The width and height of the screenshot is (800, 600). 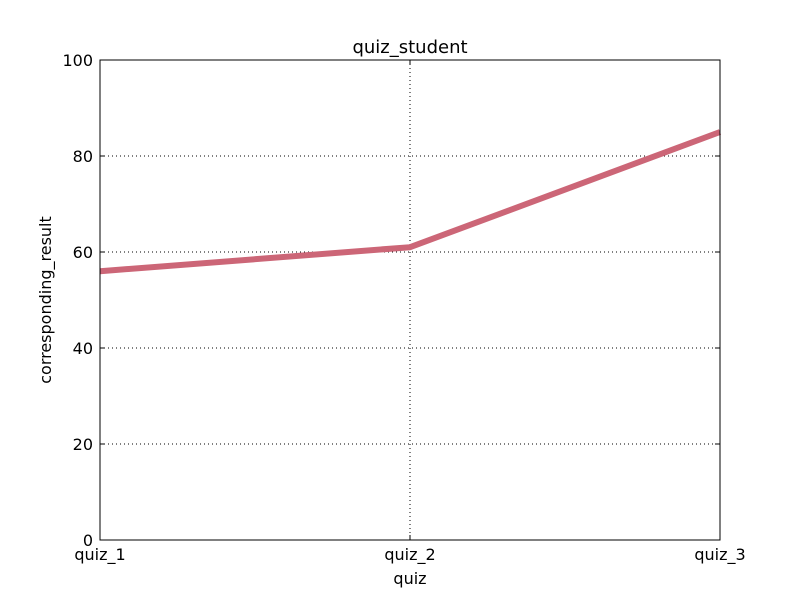 I want to click on y-axis-label: corresponding_result, so click(x=46, y=300).